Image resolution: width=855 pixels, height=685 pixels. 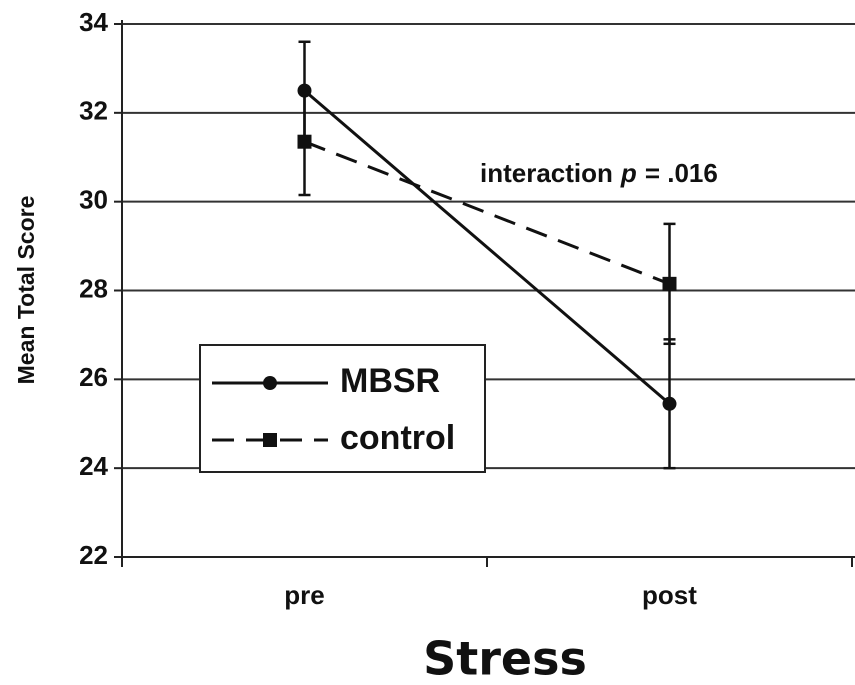 I want to click on y-tick-label: 34, so click(x=93, y=22).